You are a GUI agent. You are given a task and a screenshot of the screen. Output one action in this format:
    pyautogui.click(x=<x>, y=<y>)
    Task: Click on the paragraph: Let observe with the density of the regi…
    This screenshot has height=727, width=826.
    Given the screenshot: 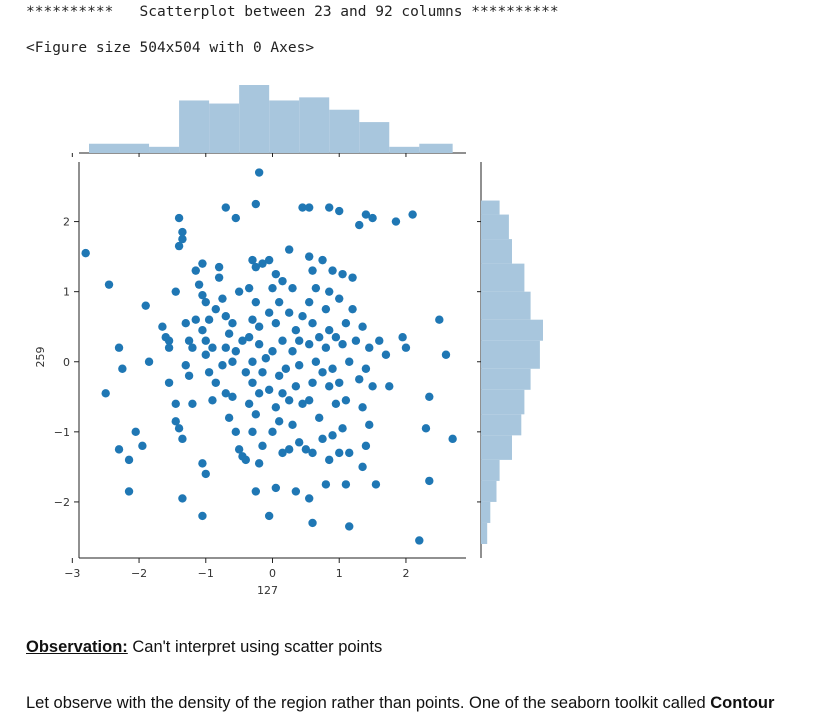 What is the action you would take?
    pyautogui.click(x=400, y=703)
    